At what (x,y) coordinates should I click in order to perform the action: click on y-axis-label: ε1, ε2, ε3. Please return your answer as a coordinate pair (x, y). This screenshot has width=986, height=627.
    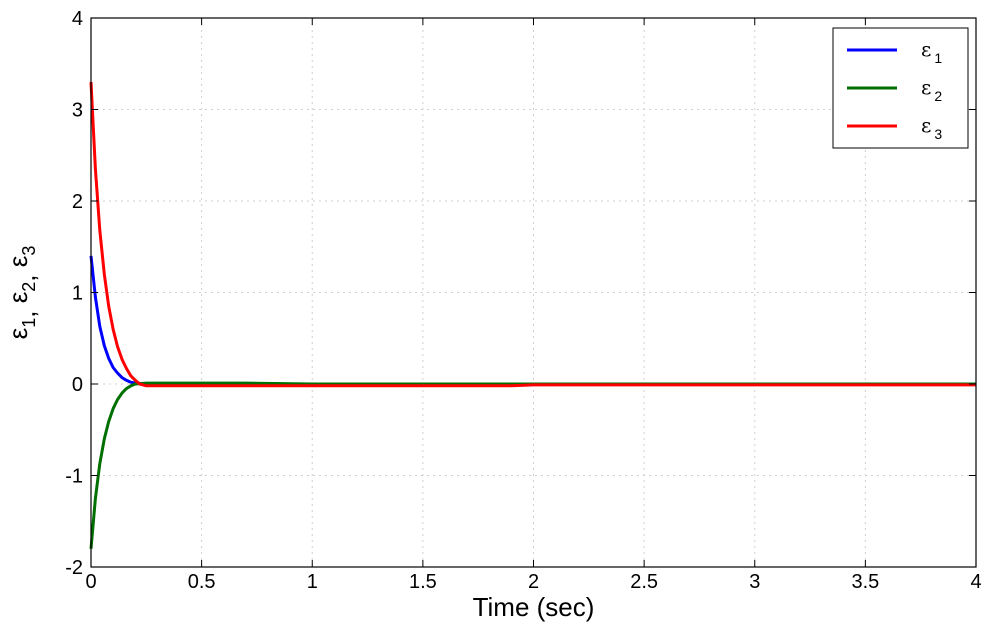
    Looking at the image, I should click on (22, 293).